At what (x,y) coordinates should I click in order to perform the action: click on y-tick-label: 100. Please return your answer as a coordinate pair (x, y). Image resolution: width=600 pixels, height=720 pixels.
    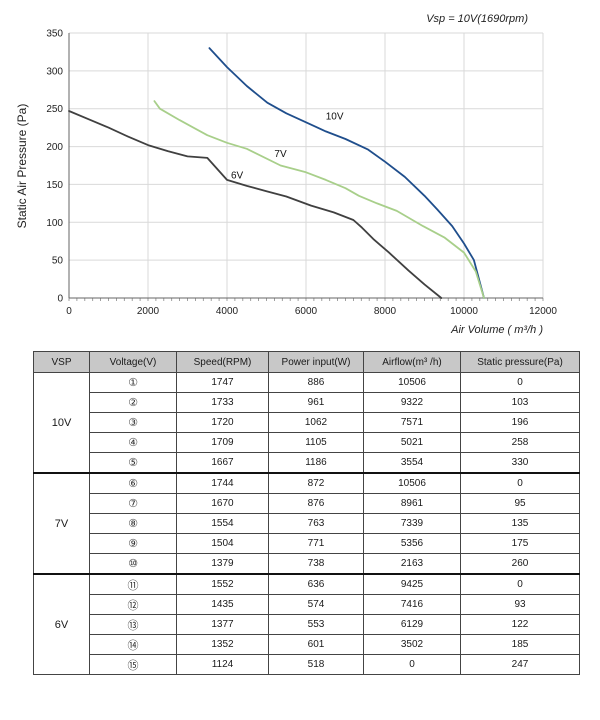
    Looking at the image, I should click on (54, 223).